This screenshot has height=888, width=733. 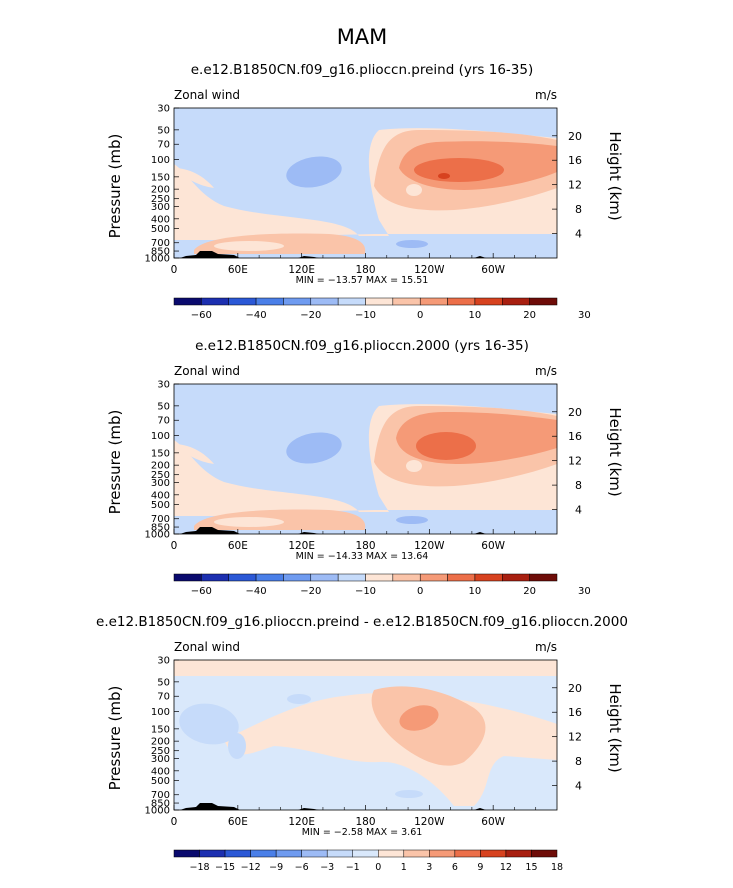 I want to click on units-label: m/s, so click(x=546, y=371).